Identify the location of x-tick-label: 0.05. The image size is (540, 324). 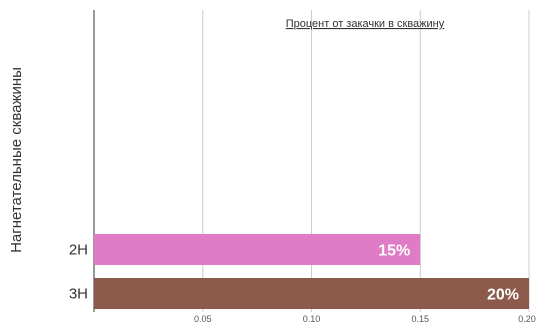
(203, 319).